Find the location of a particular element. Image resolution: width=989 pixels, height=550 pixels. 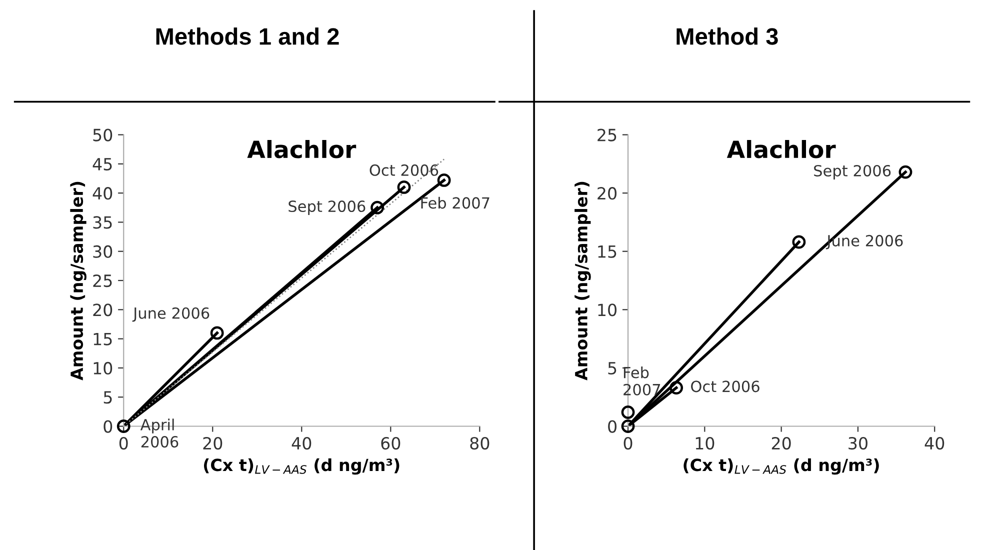

x-tick-label: 80 is located at coordinates (480, 443).